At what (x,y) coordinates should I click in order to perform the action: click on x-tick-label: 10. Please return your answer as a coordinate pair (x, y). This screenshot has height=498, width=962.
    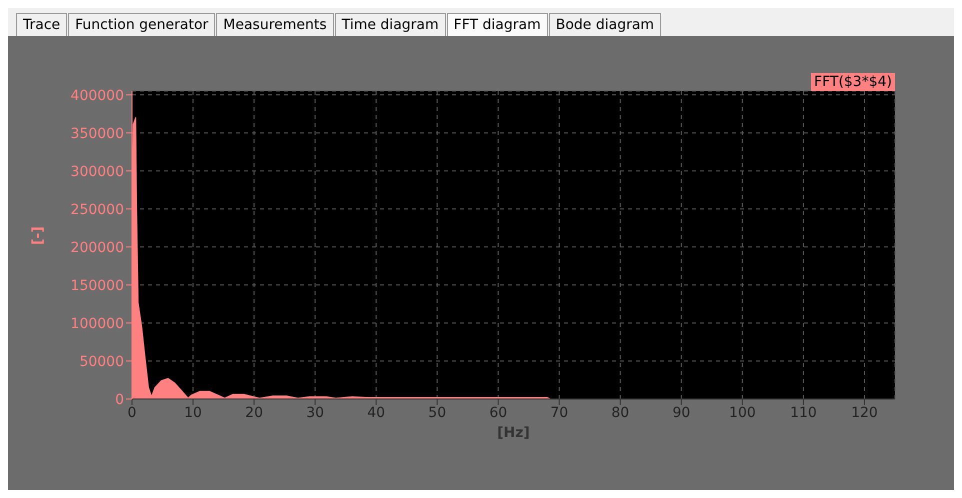
    Looking at the image, I should click on (193, 412).